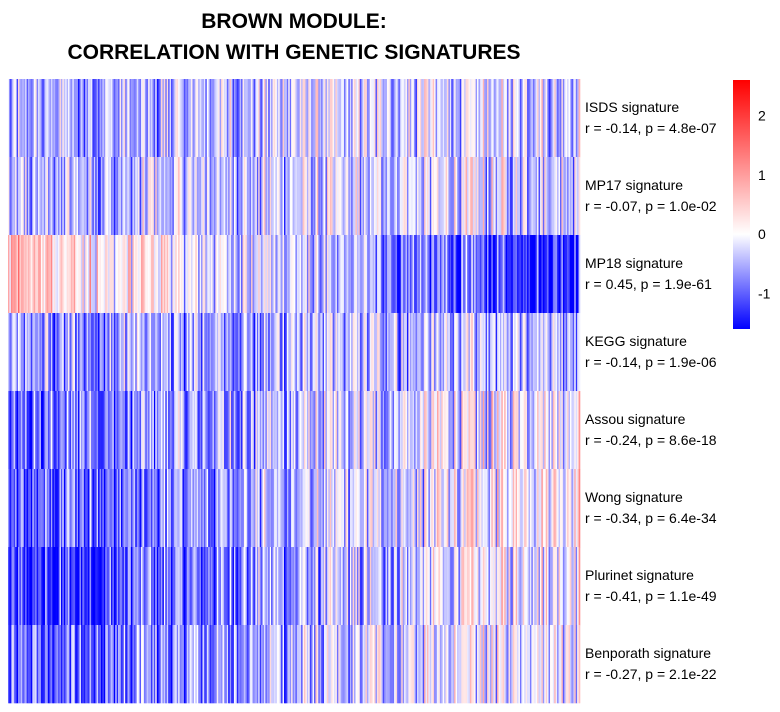  I want to click on color-scale-ticks: 210-1, so click(764, 205).